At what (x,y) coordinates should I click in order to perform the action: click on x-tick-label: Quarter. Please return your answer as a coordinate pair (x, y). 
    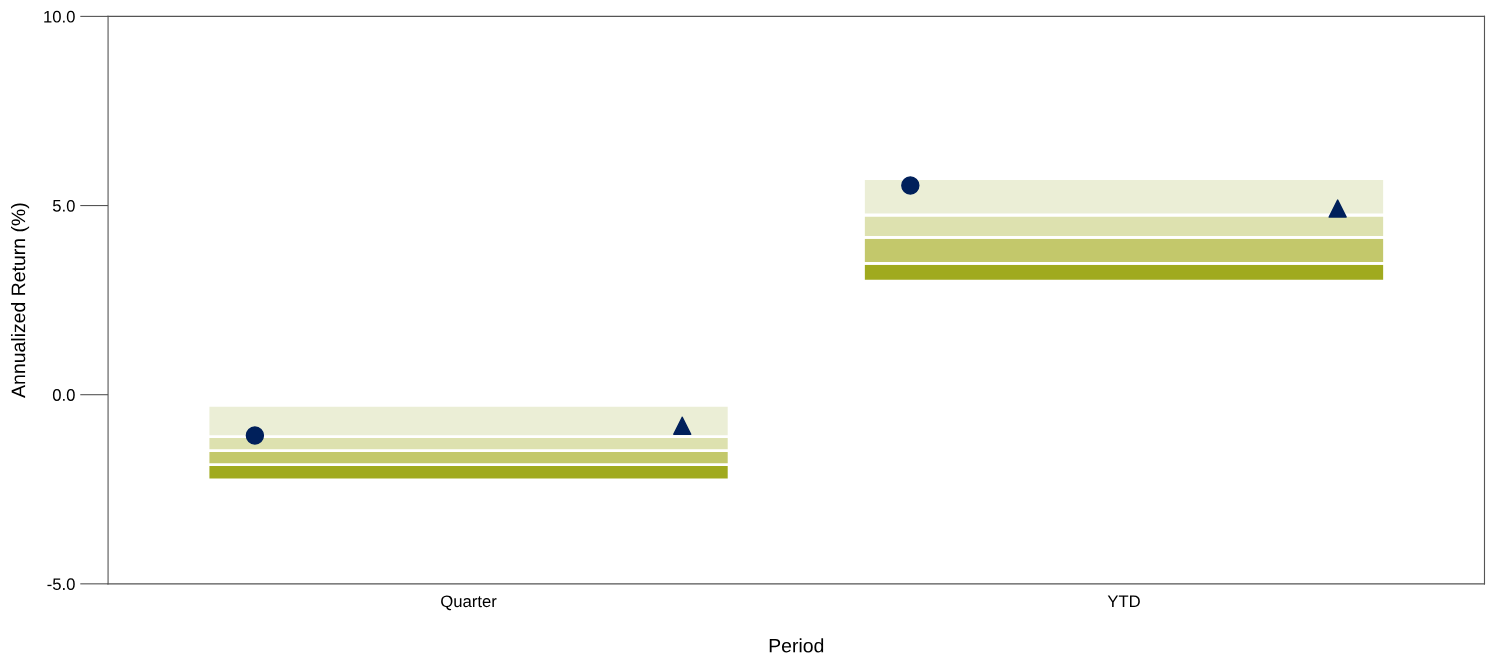
    Looking at the image, I should click on (469, 603).